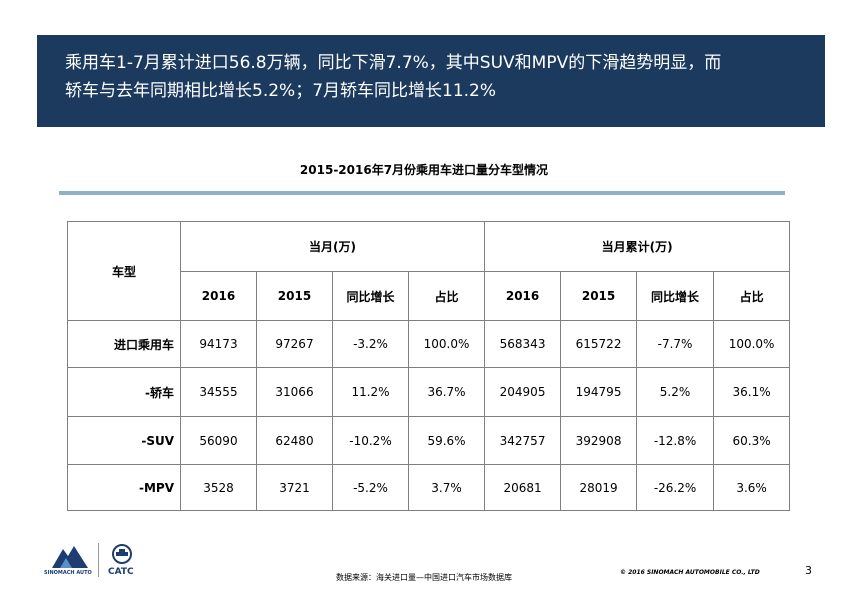 The height and width of the screenshot is (593, 848). Describe the element at coordinates (218, 440) in the screenshot. I see `table-cell: 56090` at that location.